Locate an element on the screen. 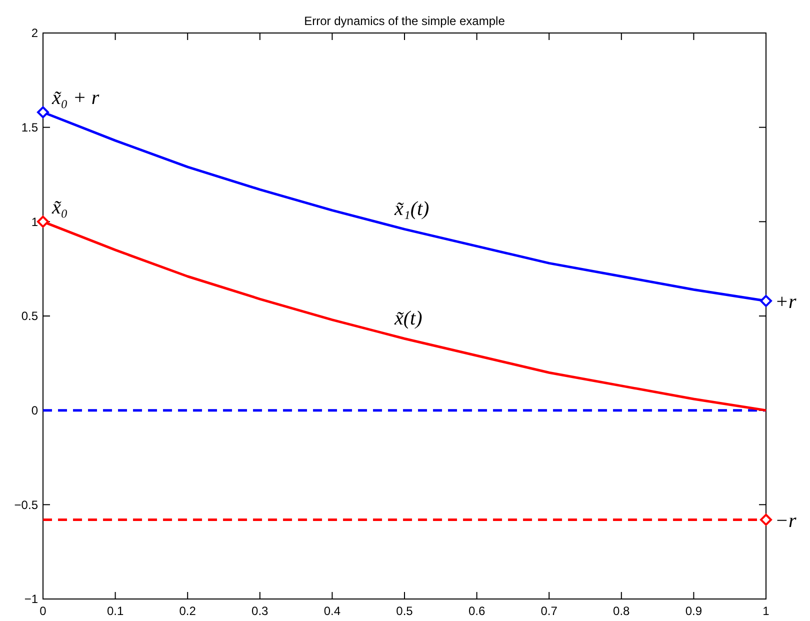  x-tick-label: 0.3 is located at coordinates (260, 611).